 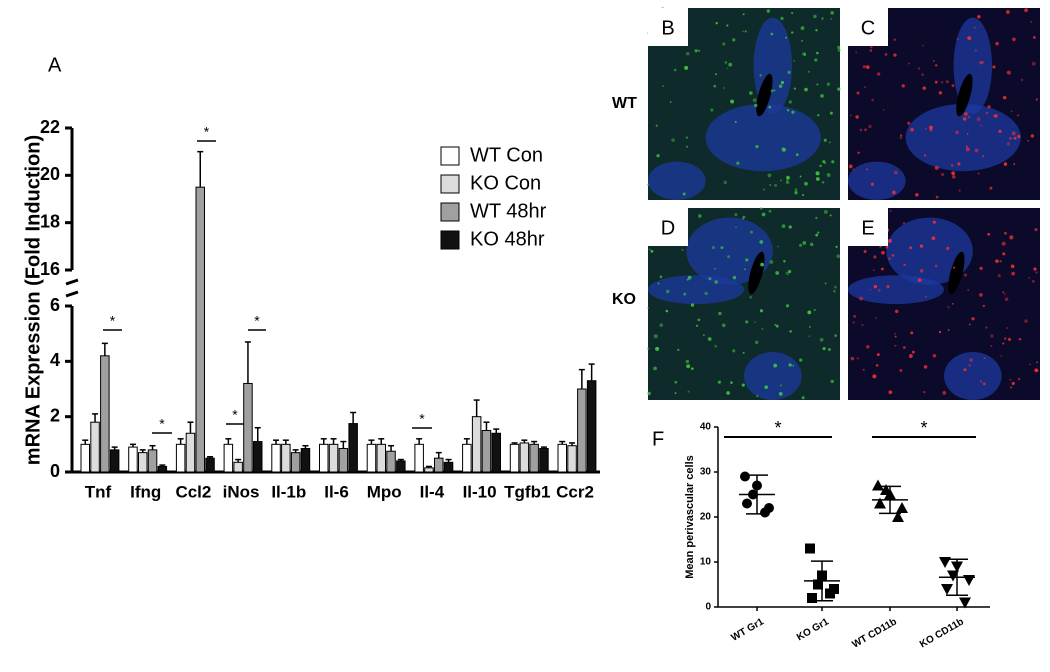 I want to click on micrograph: D, so click(x=743, y=303).